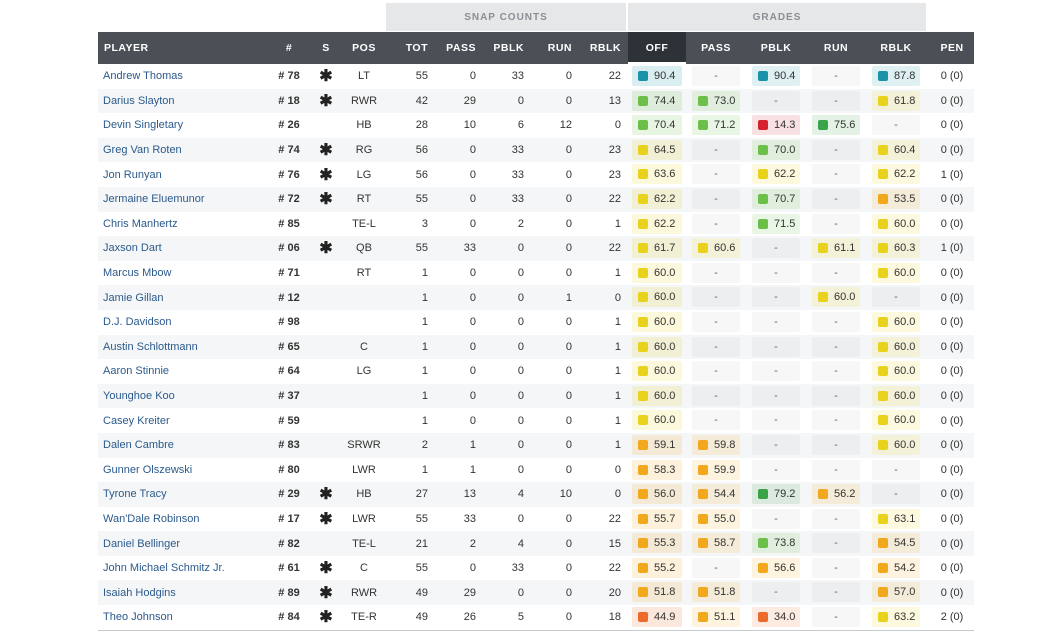 Image resolution: width=1050 pixels, height=634 pixels. I want to click on grade-number: 60.6, so click(725, 248).